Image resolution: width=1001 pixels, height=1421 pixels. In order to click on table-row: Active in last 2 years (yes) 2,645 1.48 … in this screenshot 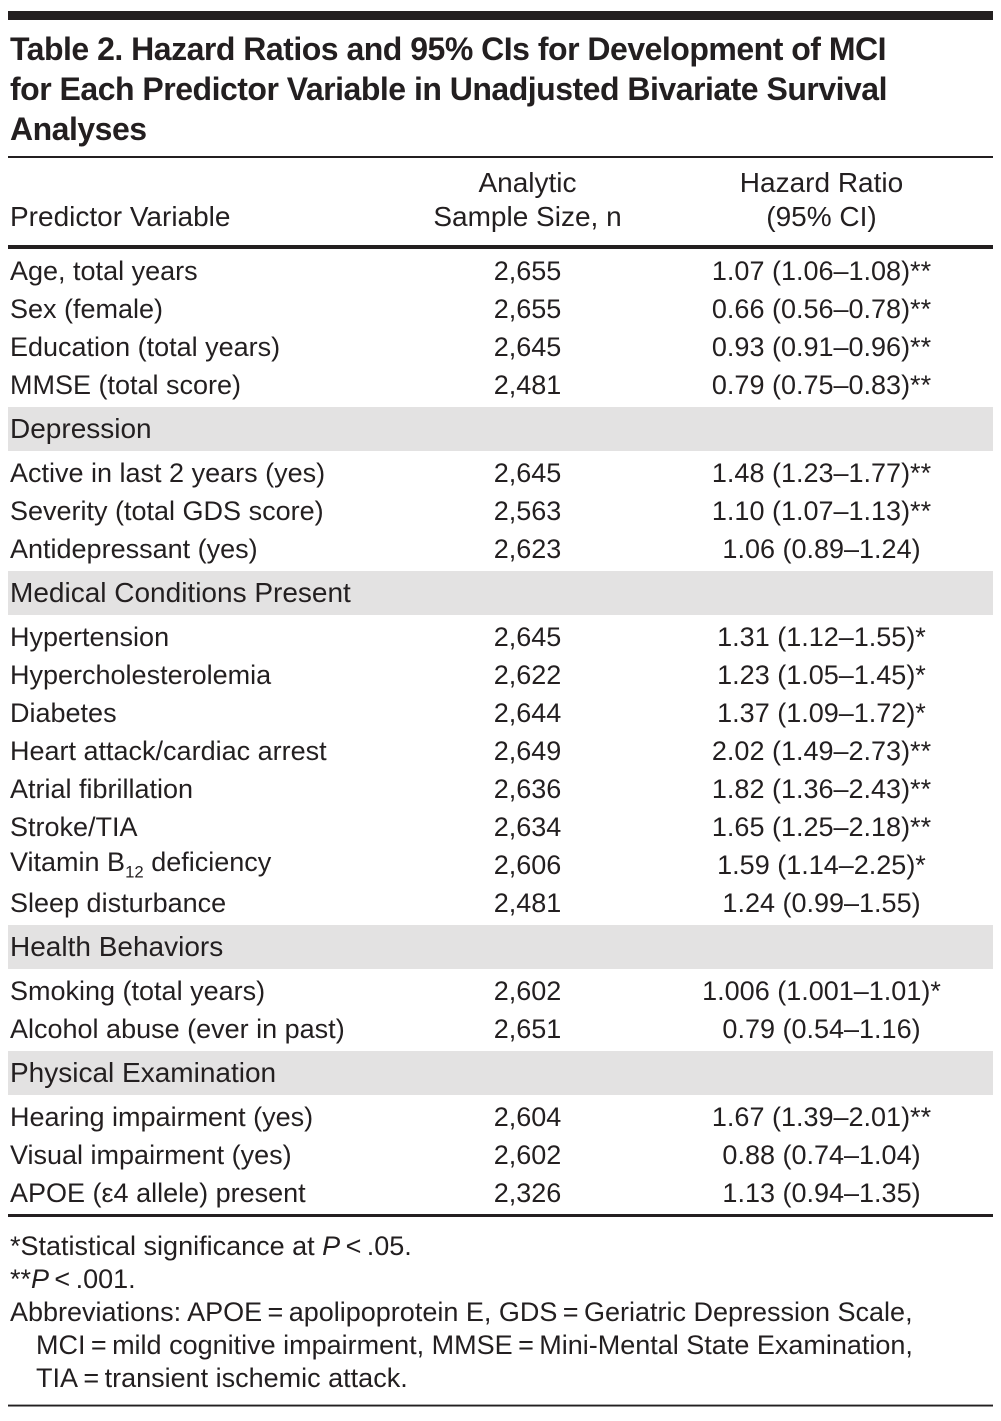, I will do `click(500, 473)`.